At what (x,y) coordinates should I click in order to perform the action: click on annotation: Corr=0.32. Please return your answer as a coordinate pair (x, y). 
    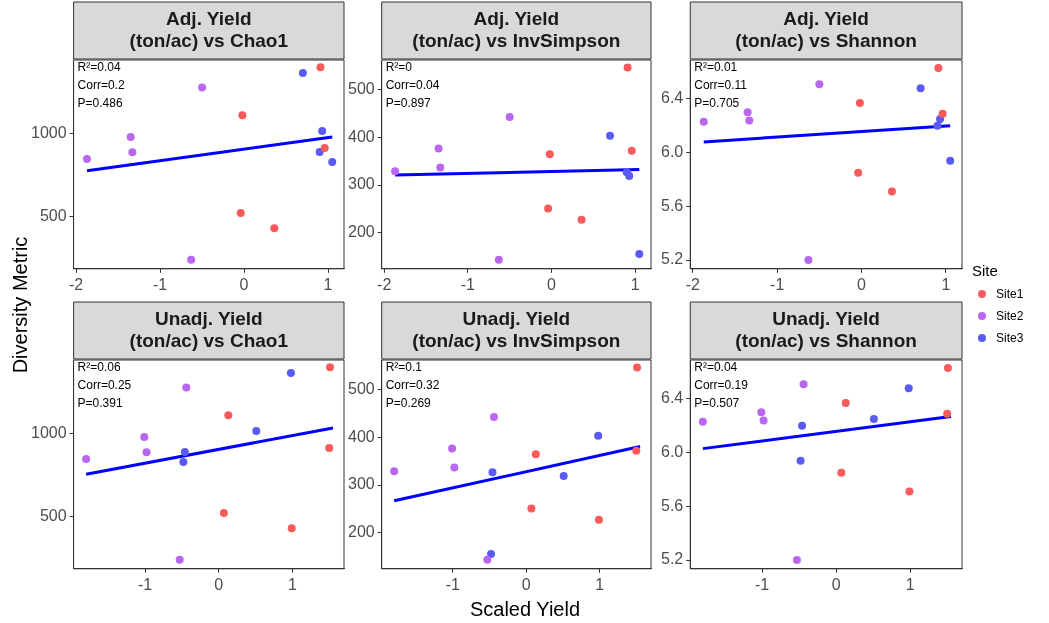
    Looking at the image, I should click on (412, 385).